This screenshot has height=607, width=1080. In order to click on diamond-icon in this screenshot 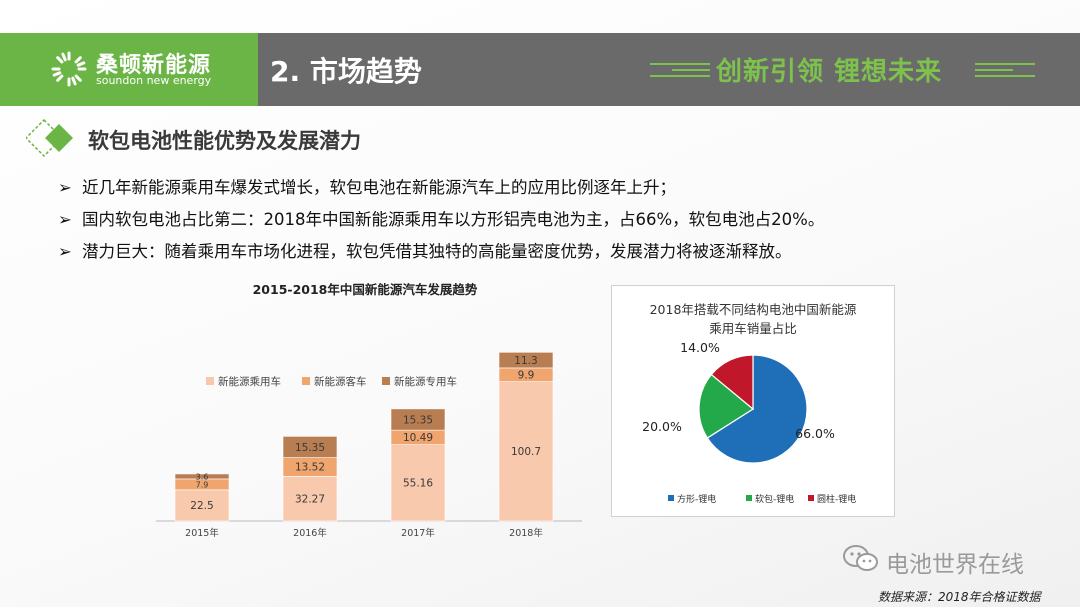, I will do `click(49, 138)`.